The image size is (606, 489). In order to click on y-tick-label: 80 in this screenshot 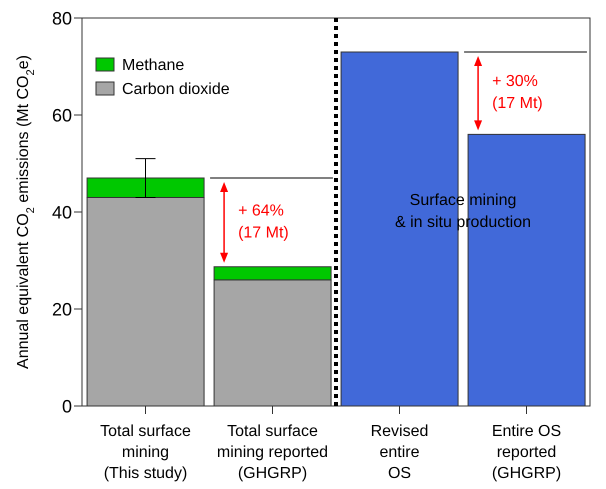, I will do `click(62, 18)`.